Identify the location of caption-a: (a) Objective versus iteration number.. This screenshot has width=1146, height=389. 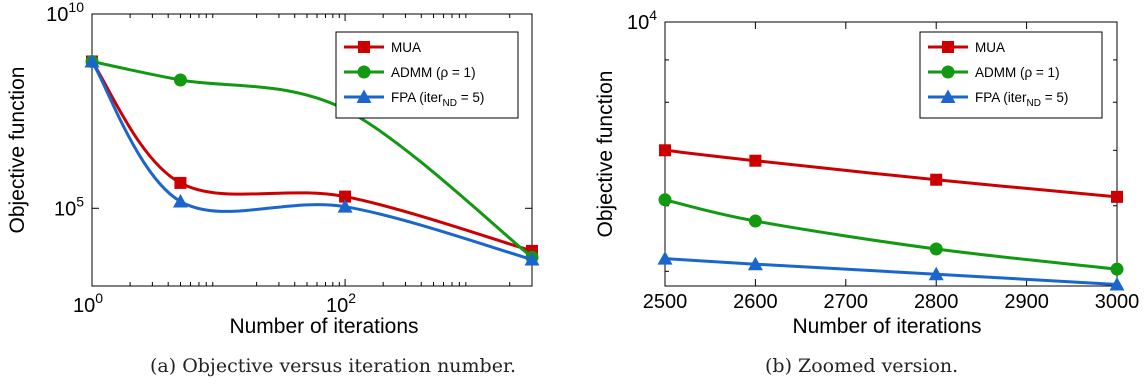
(333, 366).